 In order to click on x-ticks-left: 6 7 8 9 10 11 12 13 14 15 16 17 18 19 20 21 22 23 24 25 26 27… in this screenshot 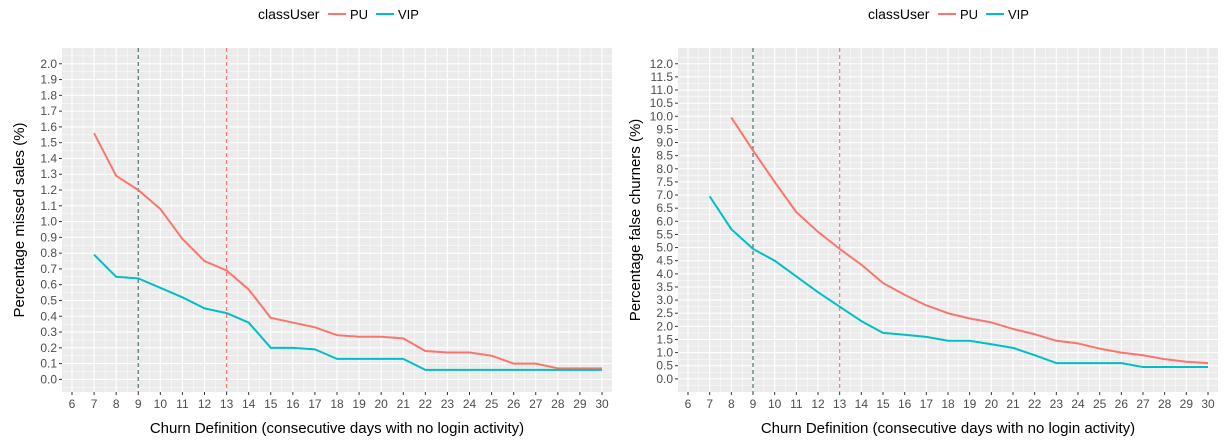, I will do `click(339, 401)`.